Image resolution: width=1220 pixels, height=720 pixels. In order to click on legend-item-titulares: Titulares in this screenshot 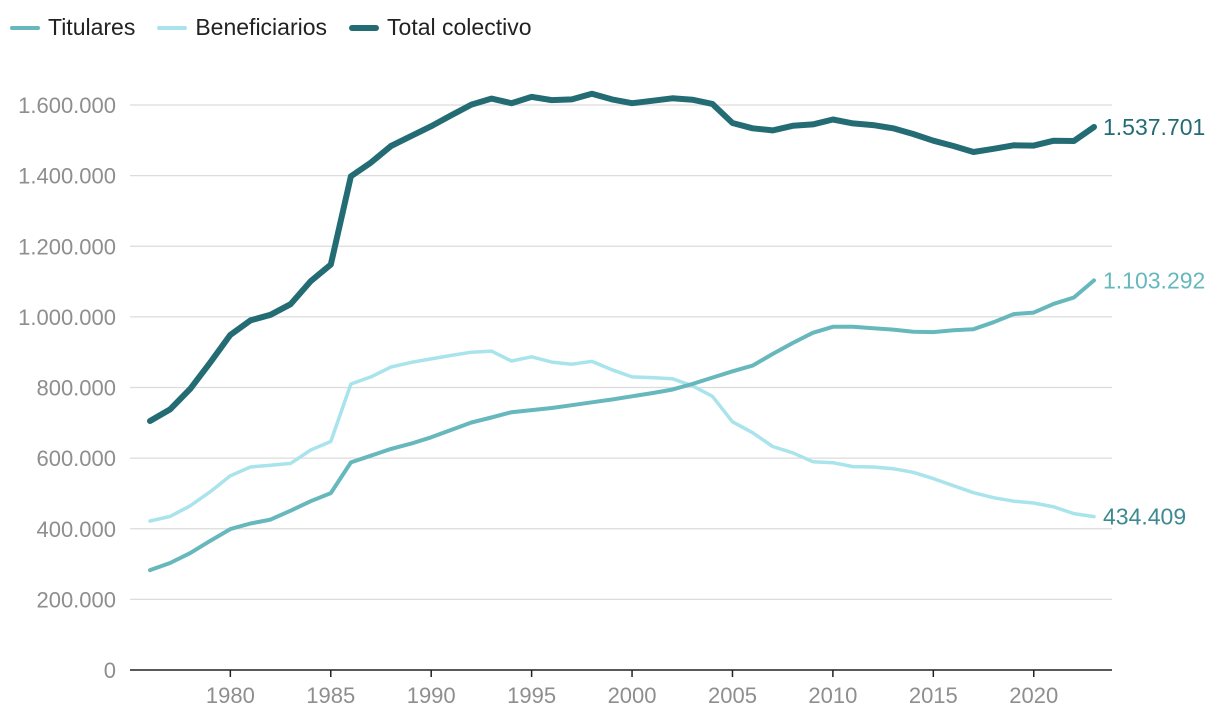, I will do `click(72, 27)`.